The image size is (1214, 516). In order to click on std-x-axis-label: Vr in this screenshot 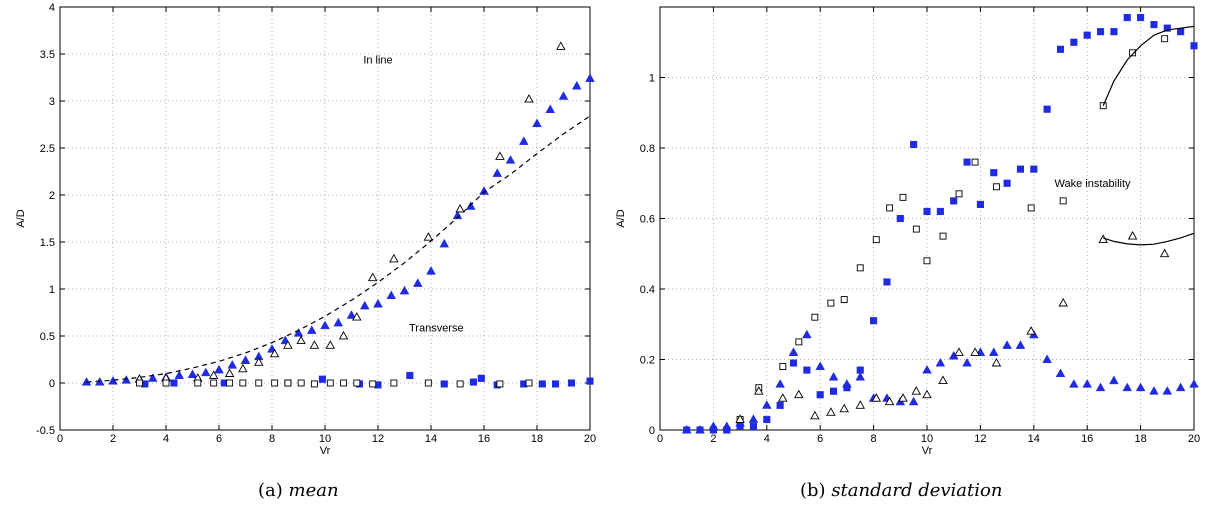, I will do `click(927, 451)`.